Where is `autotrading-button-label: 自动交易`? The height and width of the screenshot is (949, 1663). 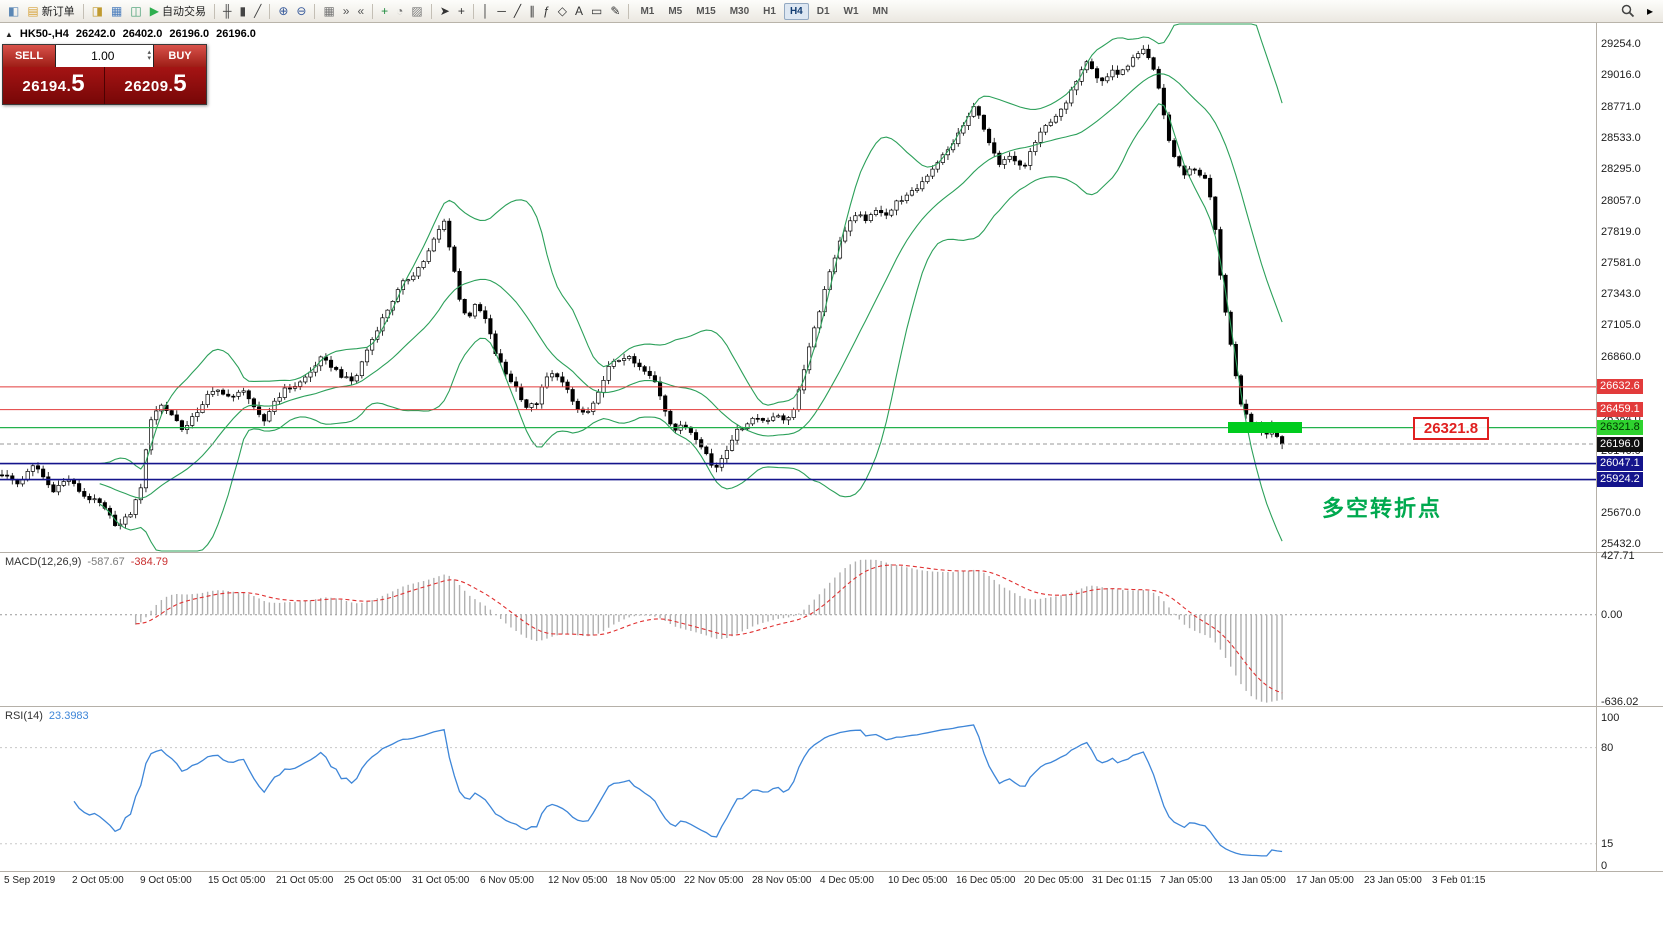
autotrading-button-label: 自动交易 is located at coordinates (183, 12).